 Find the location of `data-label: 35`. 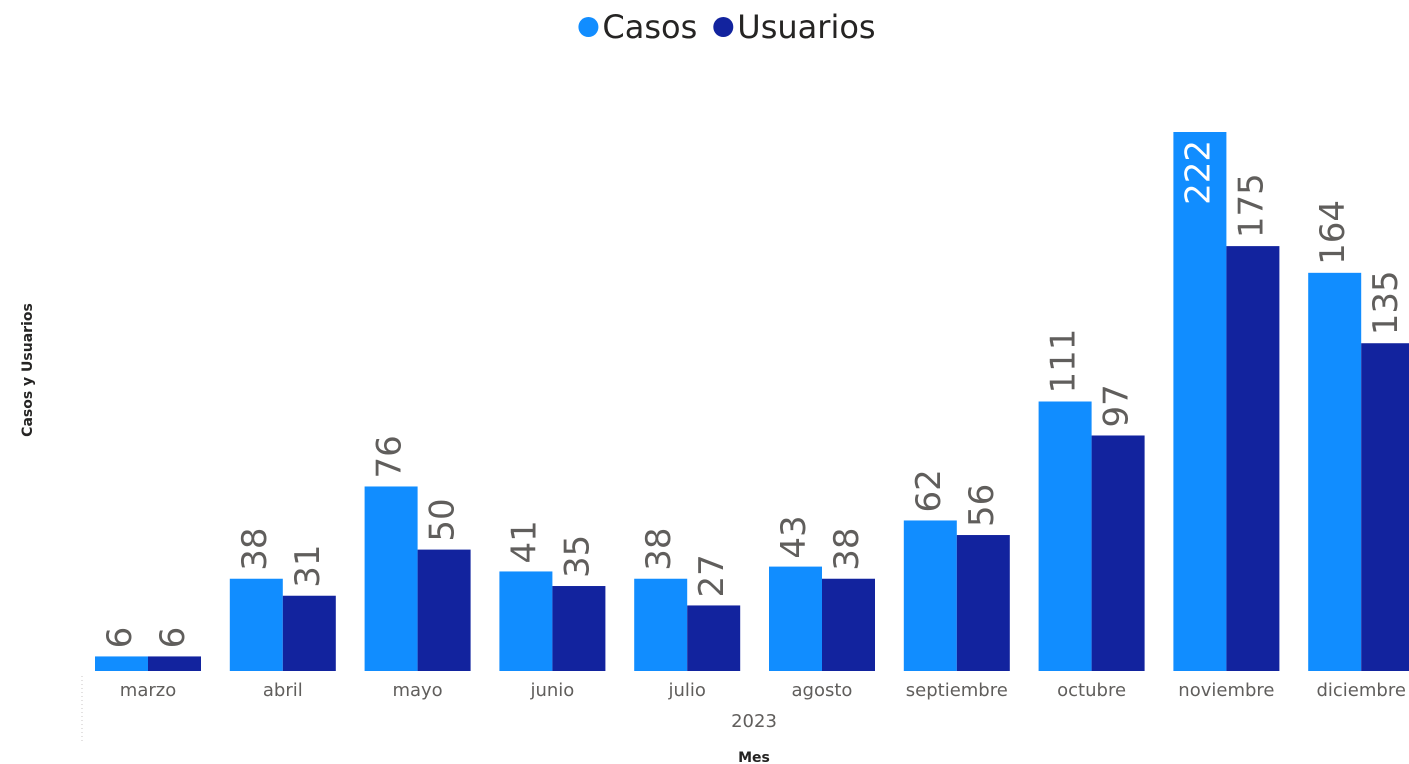

data-label: 35 is located at coordinates (577, 556).